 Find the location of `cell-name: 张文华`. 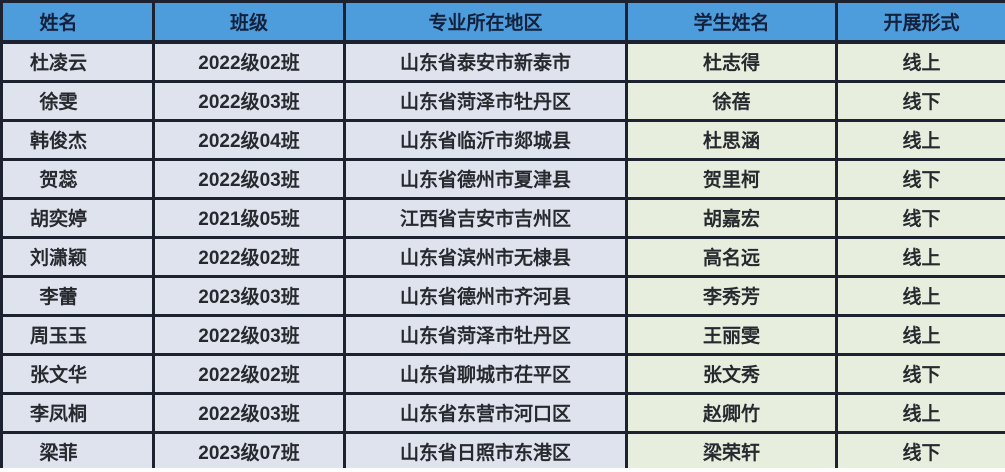

cell-name: 张文华 is located at coordinates (77, 373).